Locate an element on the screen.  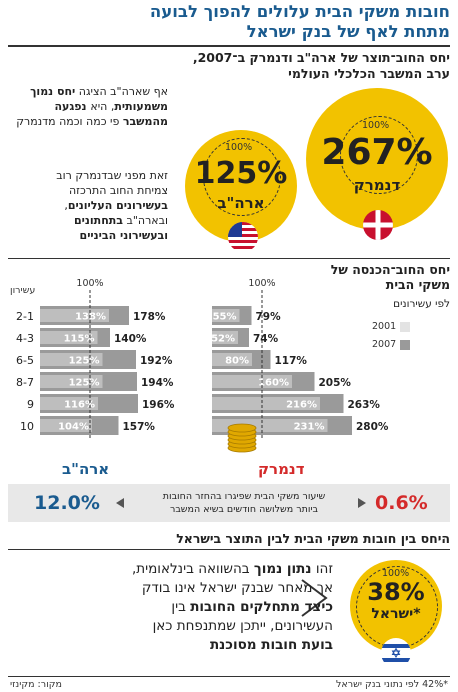
banner-arrows is located at coordinates (241, 503).